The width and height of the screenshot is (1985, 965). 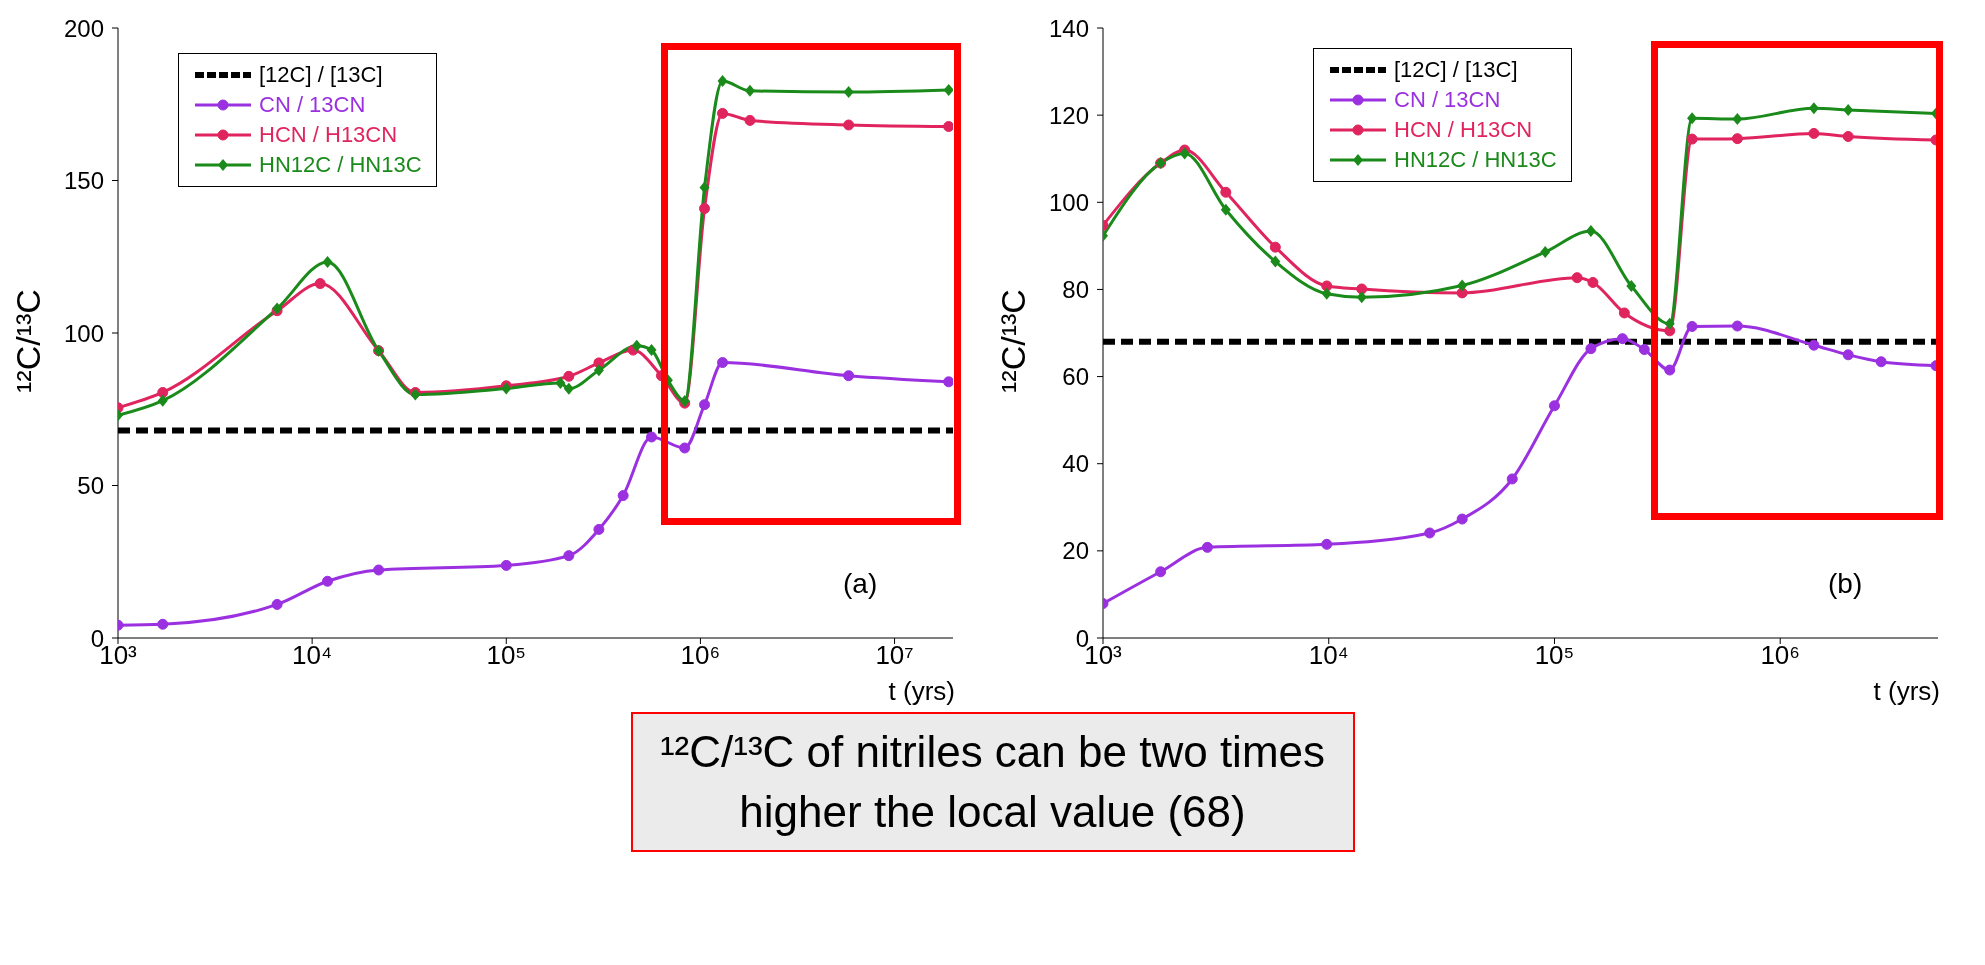 I want to click on y-tick-label: 140, so click(x=1068, y=28).